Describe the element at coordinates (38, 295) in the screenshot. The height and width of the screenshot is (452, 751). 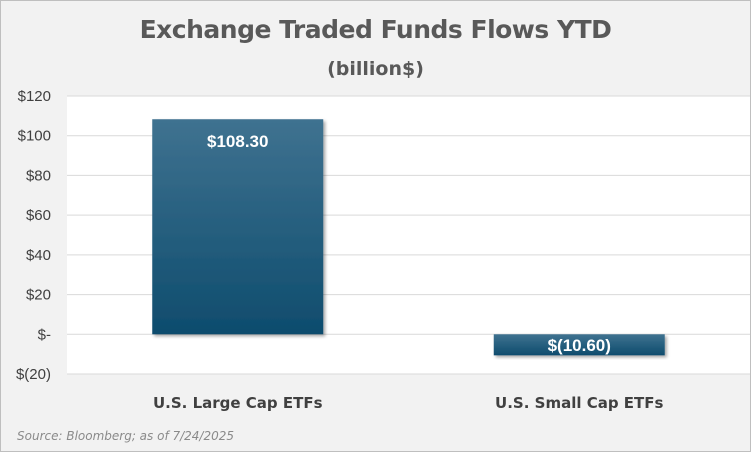
I see `y-tick-label: $20` at that location.